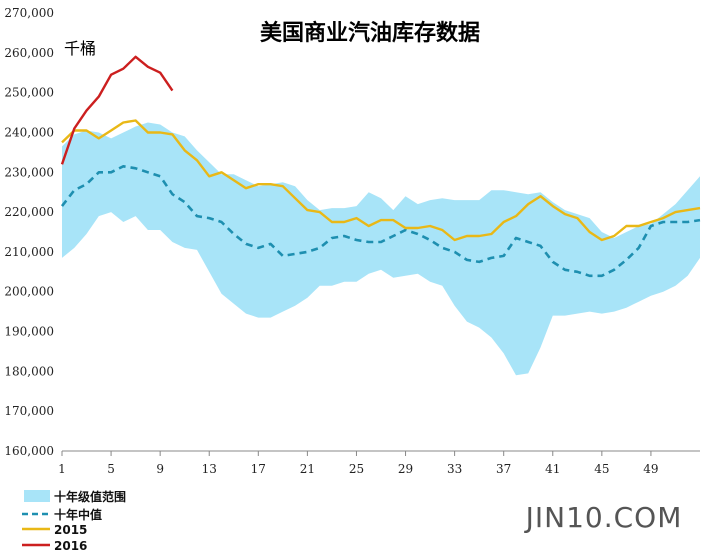 The image size is (716, 558). I want to click on x-tick-label: 25, so click(356, 469).